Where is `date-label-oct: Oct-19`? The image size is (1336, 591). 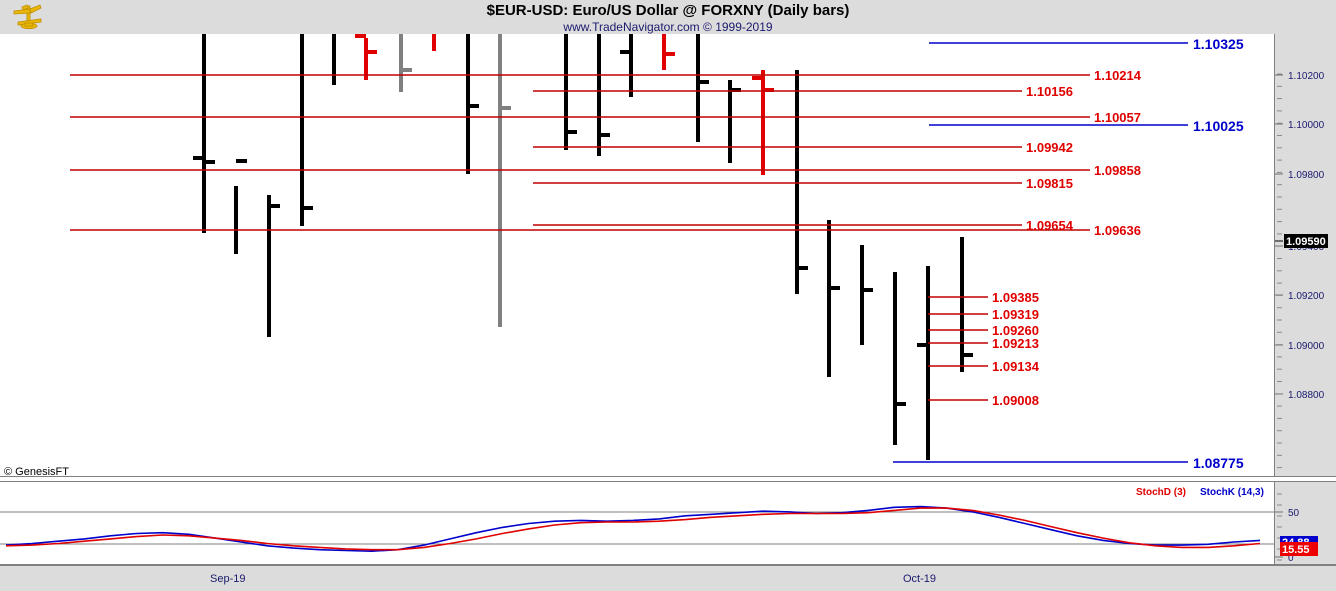
date-label-oct: Oct-19 is located at coordinates (919, 579).